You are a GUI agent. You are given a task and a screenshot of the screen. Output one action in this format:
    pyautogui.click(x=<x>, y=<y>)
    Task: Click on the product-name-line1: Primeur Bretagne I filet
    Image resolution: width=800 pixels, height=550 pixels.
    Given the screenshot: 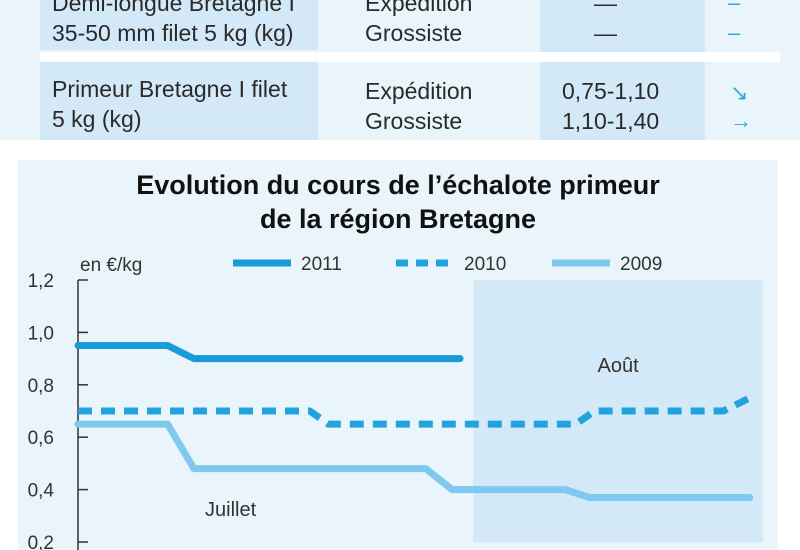 What is the action you would take?
    pyautogui.click(x=170, y=89)
    